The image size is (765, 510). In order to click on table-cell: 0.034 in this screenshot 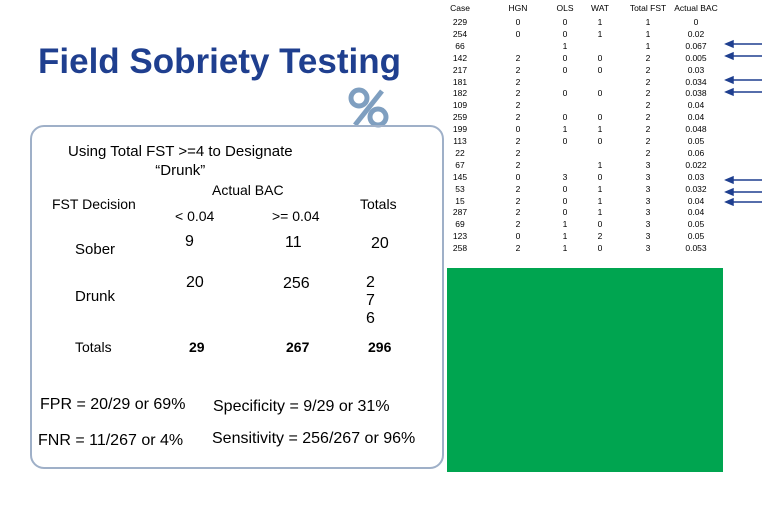, I will do `click(696, 81)`.